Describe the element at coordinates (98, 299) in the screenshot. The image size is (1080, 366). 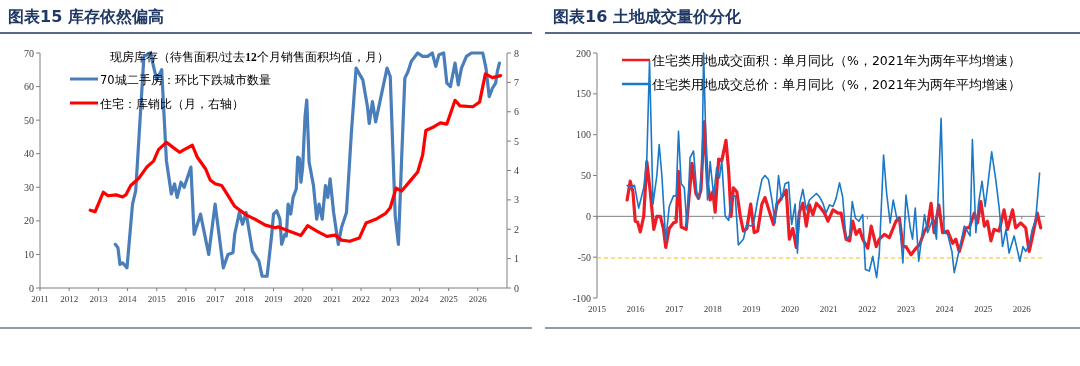
I see `x-tick-label: 2013` at that location.